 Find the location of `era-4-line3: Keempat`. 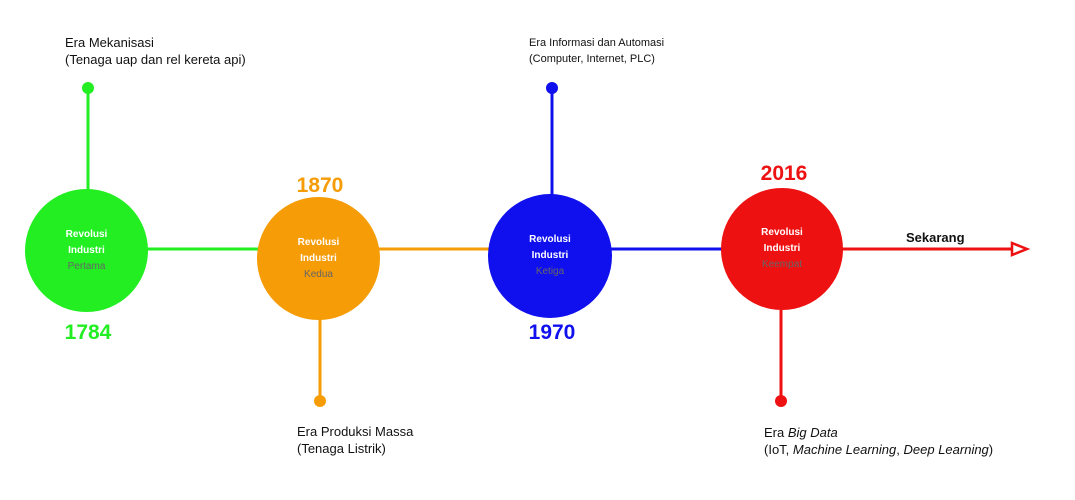

era-4-line3: Keempat is located at coordinates (782, 264).